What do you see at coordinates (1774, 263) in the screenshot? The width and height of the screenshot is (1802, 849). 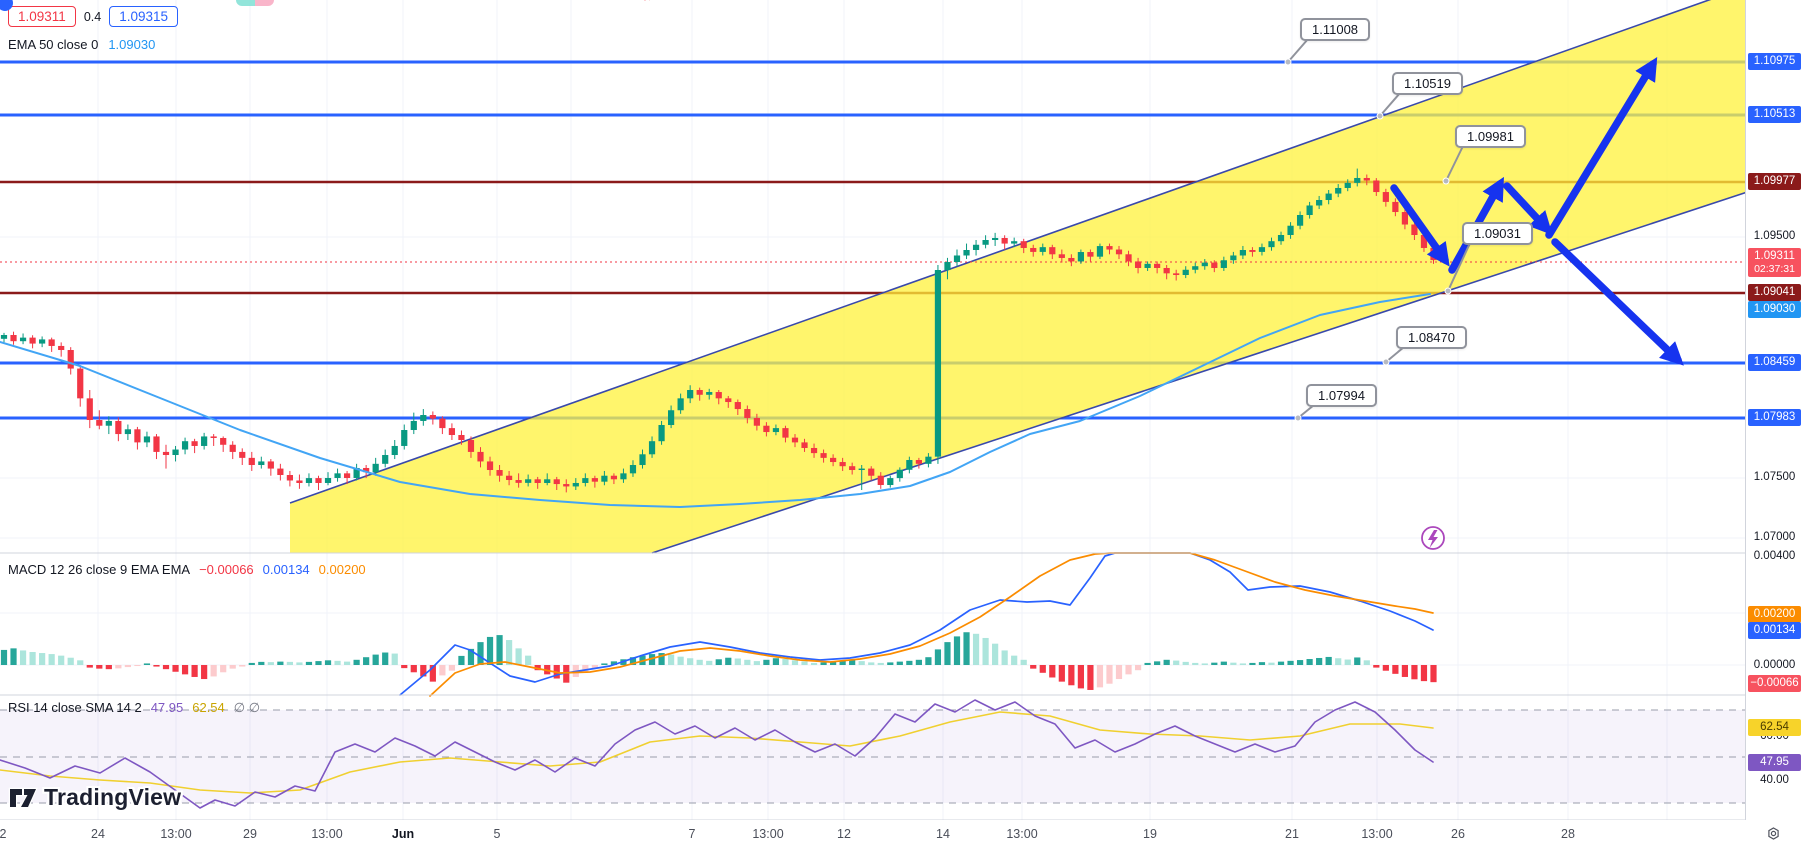 I see `price-badge: 1.09311 02:37:31` at bounding box center [1774, 263].